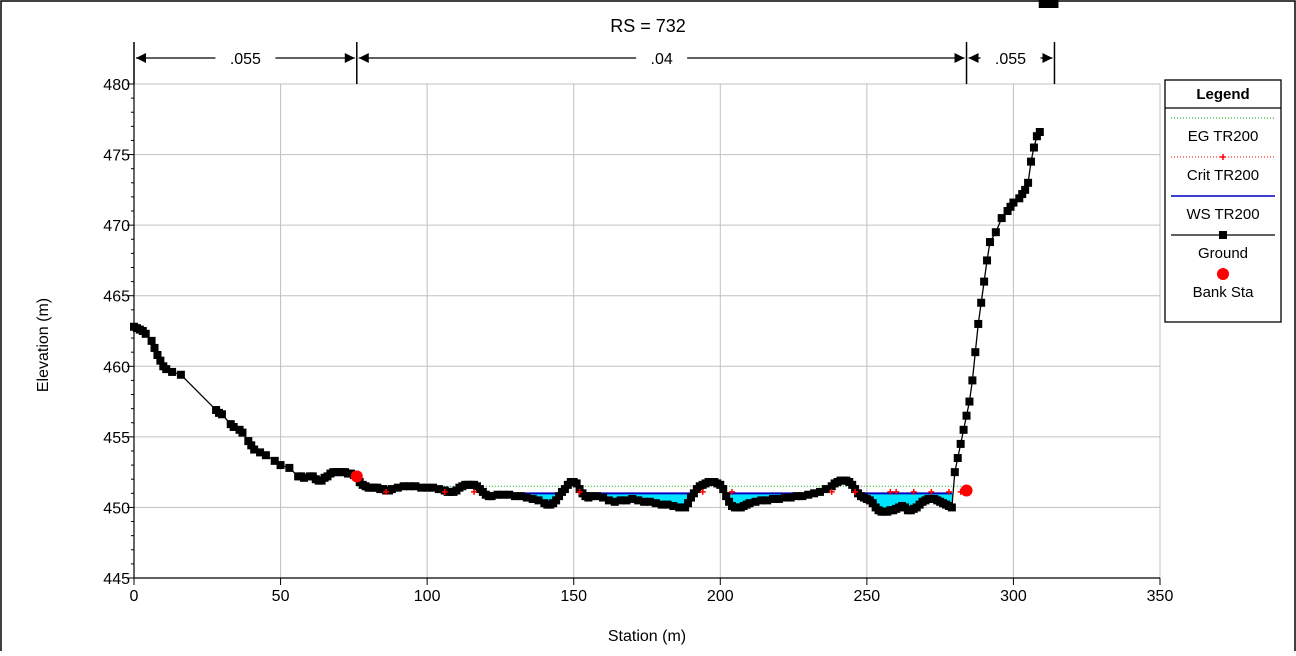 The width and height of the screenshot is (1296, 656). I want to click on x-tick-label: 350, so click(1160, 596).